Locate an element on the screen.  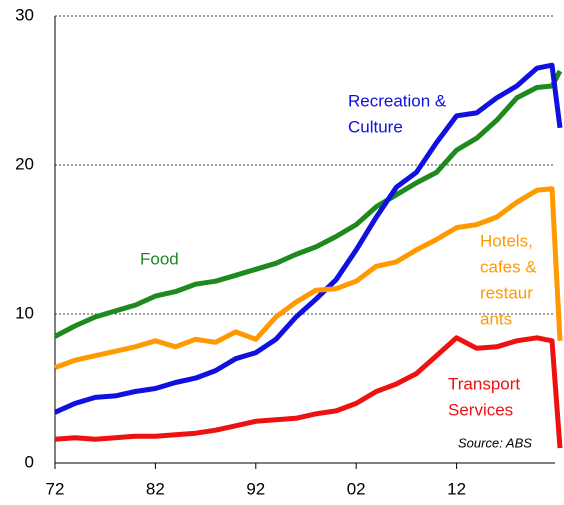
series-label: cafes & is located at coordinates (508, 266).